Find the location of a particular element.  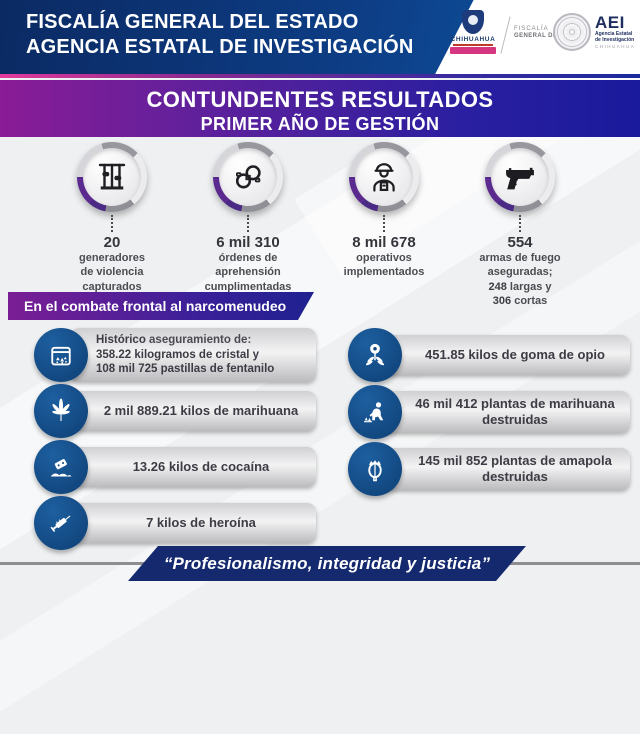

poppy-flower-icon is located at coordinates (375, 355).